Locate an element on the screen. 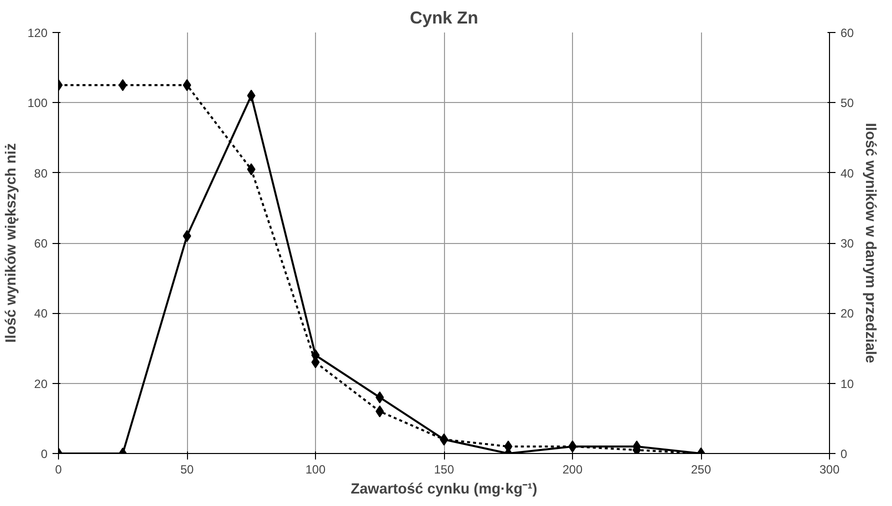 The image size is (892, 506). y2-tick-label: 20 is located at coordinates (847, 313).